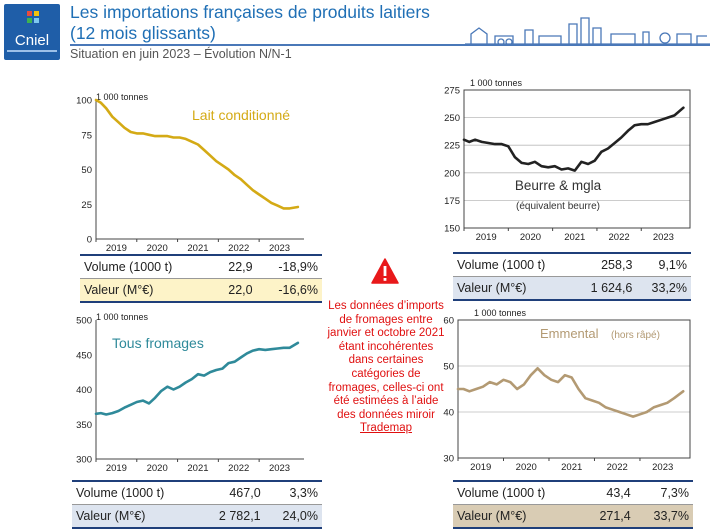  What do you see at coordinates (241, 115) in the screenshot?
I see `series-label: Lait conditionné` at bounding box center [241, 115].